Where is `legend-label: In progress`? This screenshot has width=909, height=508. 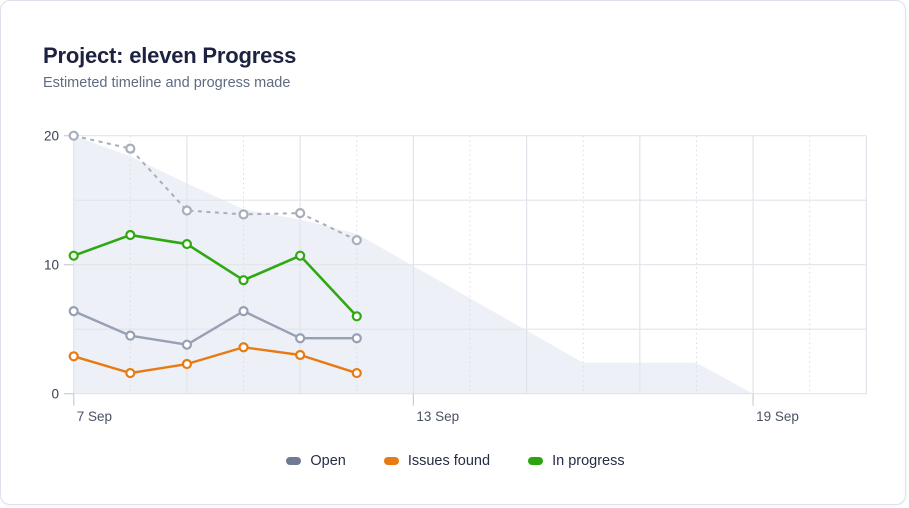
legend-label: In progress is located at coordinates (588, 461).